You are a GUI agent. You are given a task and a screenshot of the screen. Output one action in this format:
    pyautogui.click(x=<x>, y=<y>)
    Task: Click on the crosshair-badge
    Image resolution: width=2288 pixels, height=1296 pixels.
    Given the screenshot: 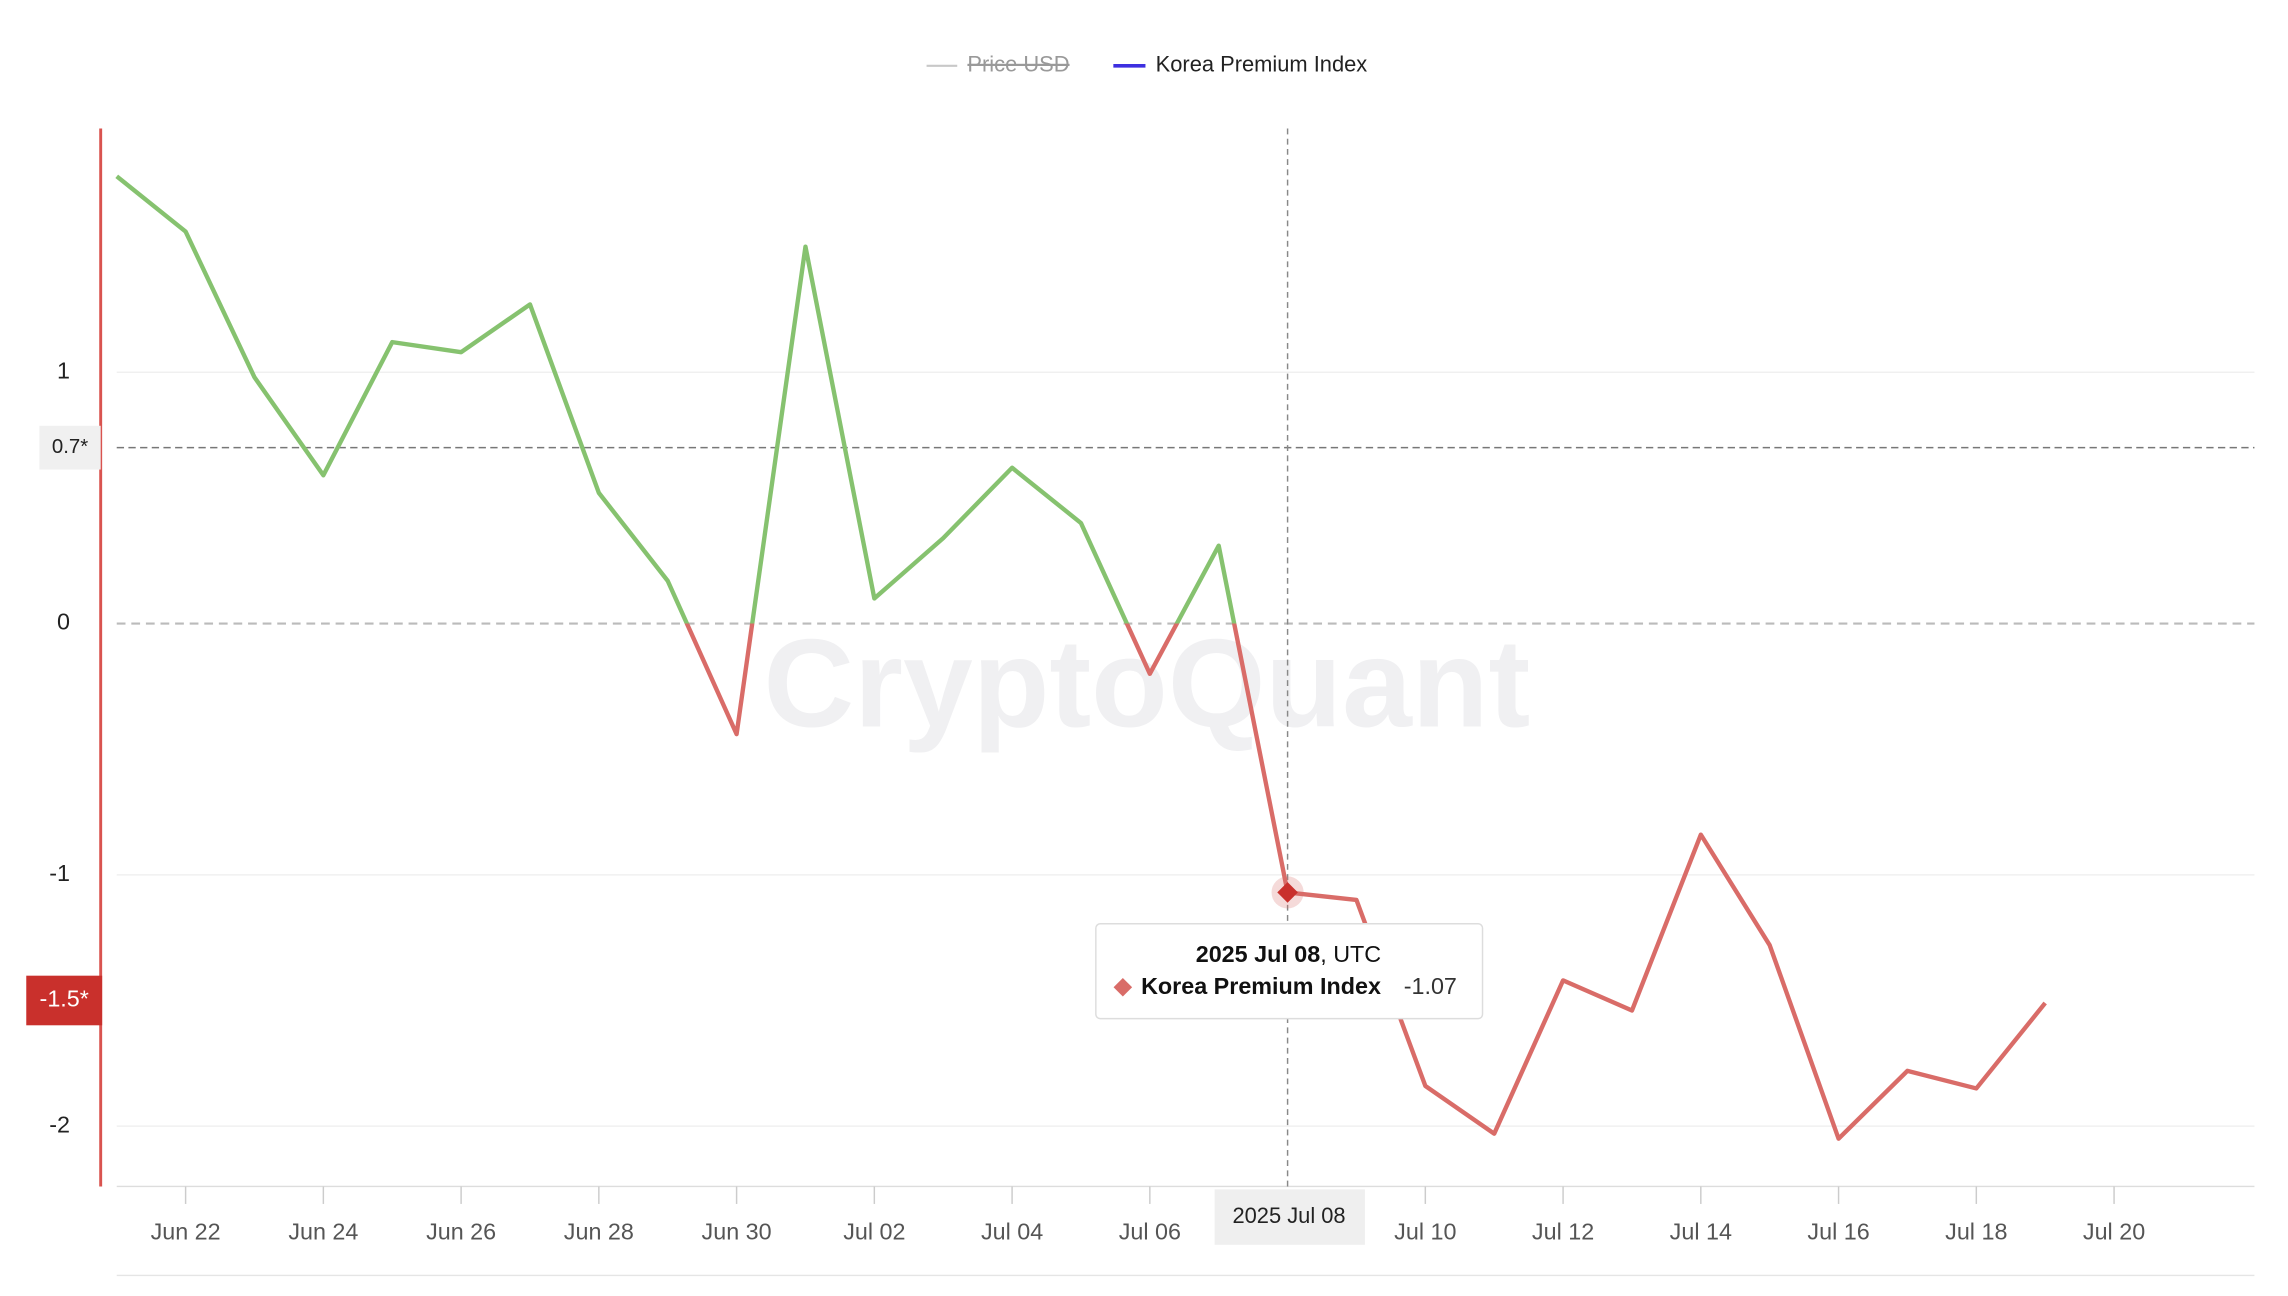 What is the action you would take?
    pyautogui.click(x=1289, y=1217)
    